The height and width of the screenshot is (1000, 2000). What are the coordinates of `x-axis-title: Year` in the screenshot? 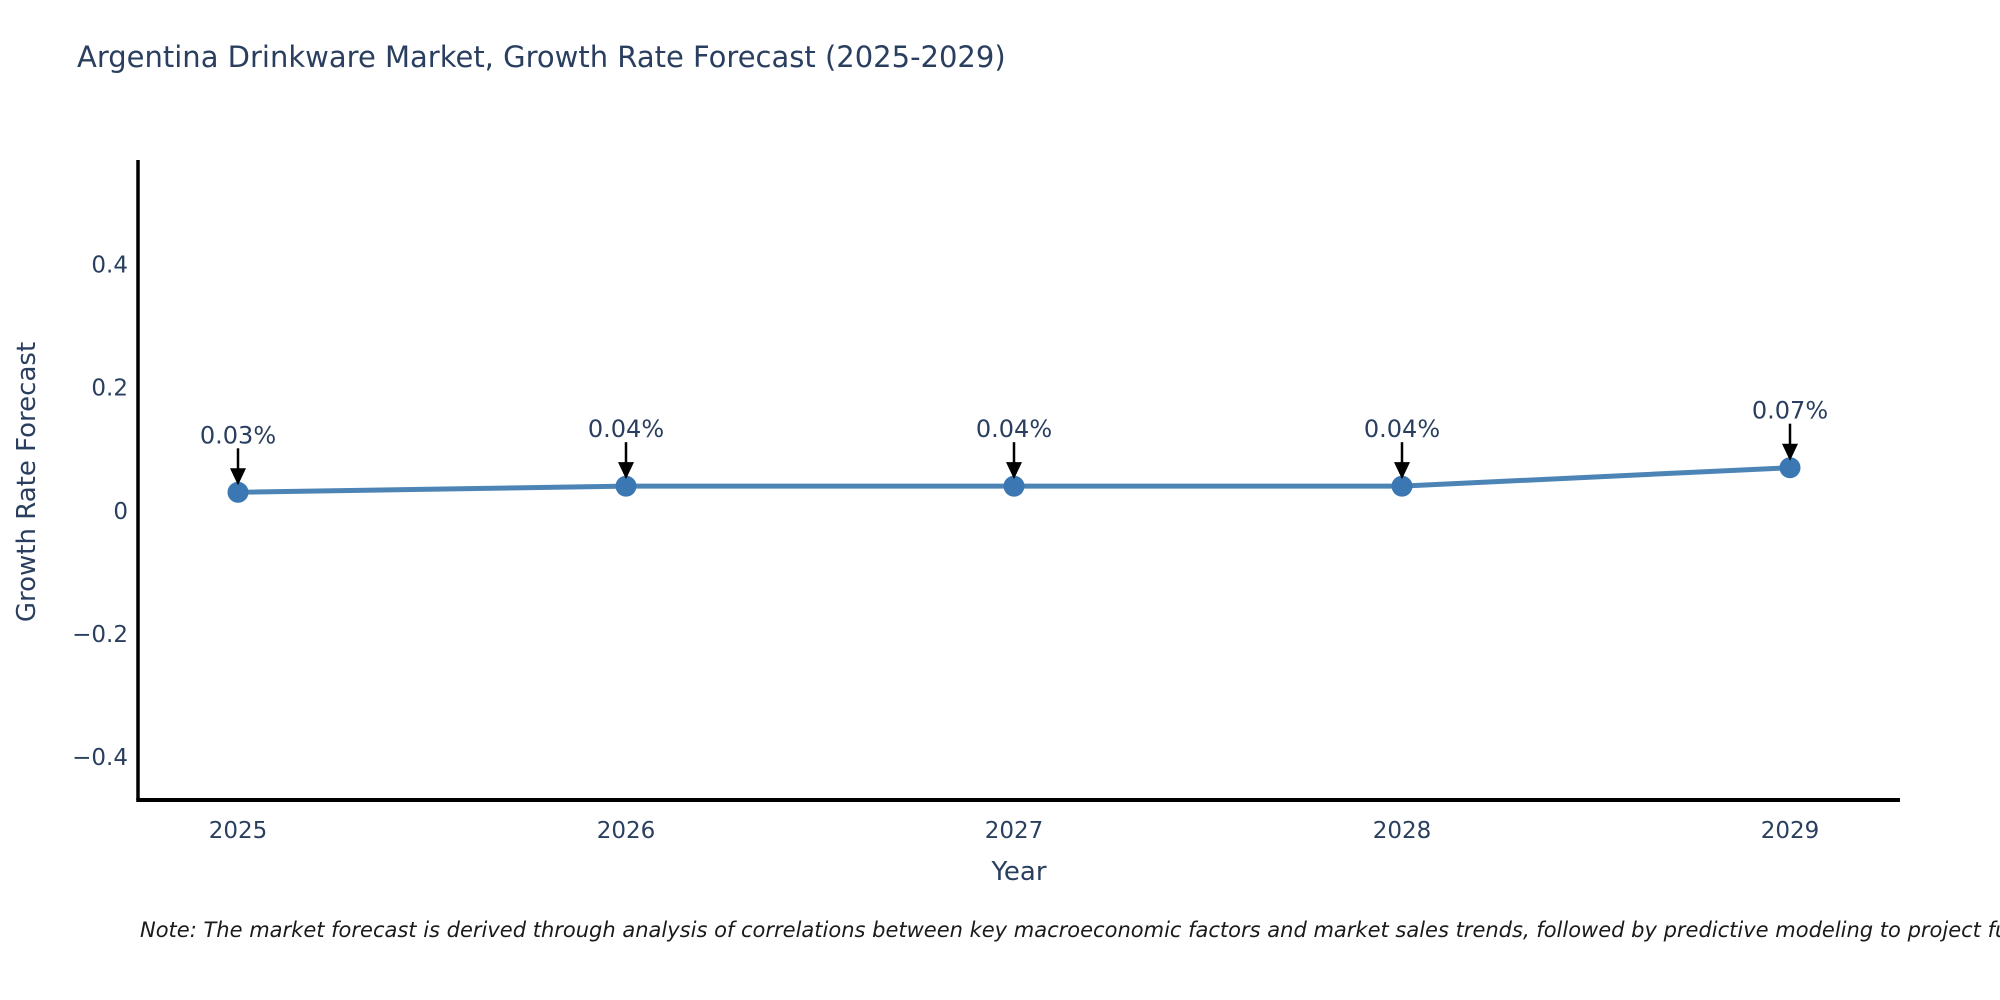 It's located at (1019, 872).